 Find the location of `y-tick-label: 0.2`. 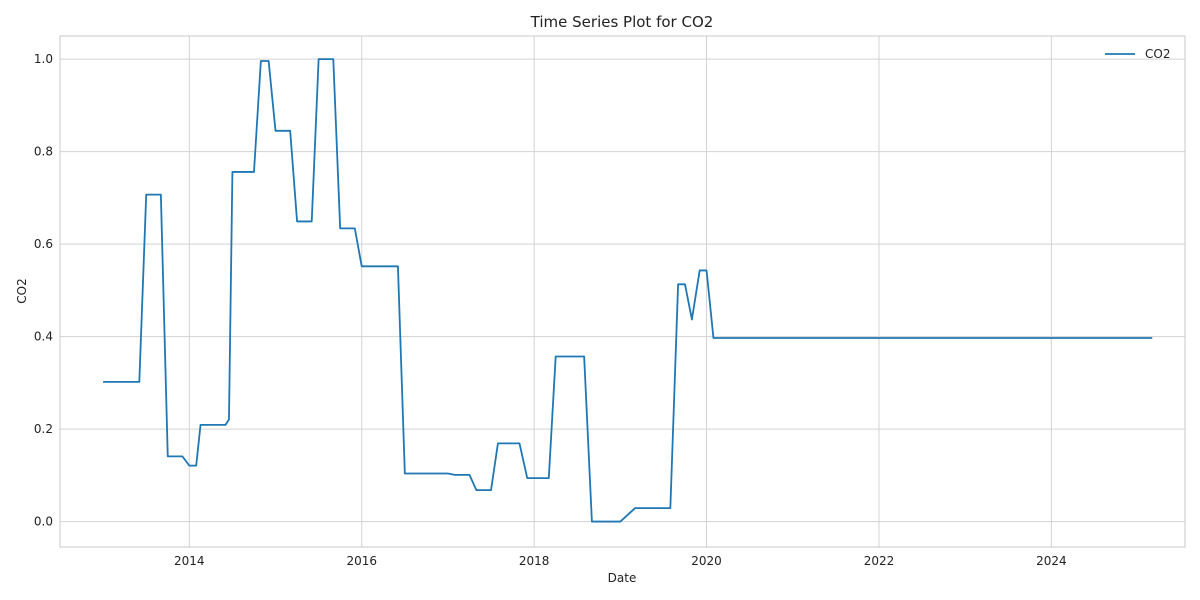

y-tick-label: 0.2 is located at coordinates (43, 429).